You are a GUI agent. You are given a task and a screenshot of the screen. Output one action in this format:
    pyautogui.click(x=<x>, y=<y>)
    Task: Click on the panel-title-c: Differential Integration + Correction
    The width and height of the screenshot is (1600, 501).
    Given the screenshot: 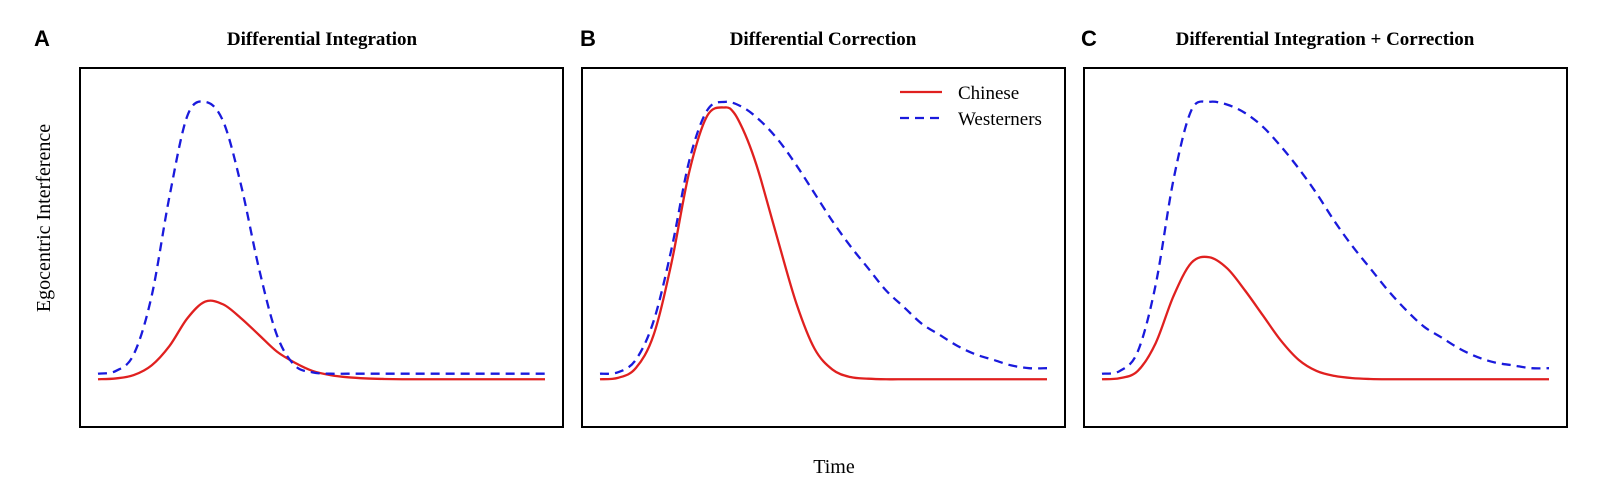 What is the action you would take?
    pyautogui.click(x=1325, y=39)
    